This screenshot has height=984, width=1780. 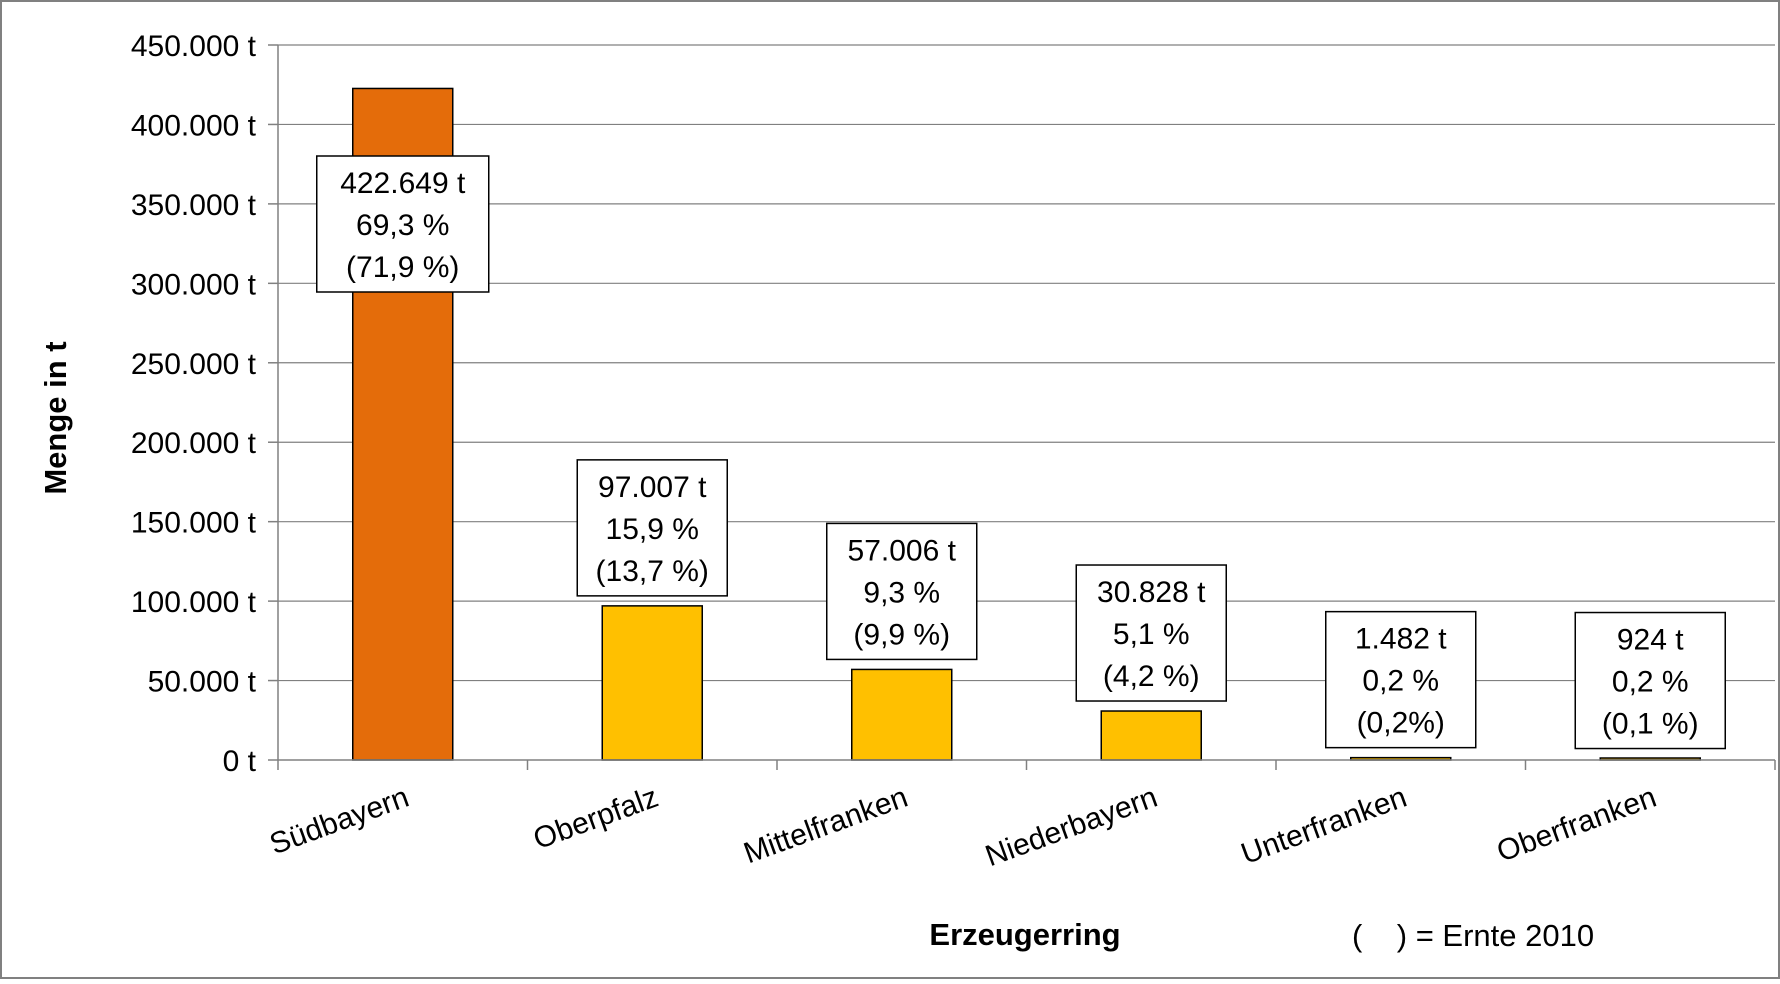 I want to click on bar-mittelfranken, so click(x=902, y=714).